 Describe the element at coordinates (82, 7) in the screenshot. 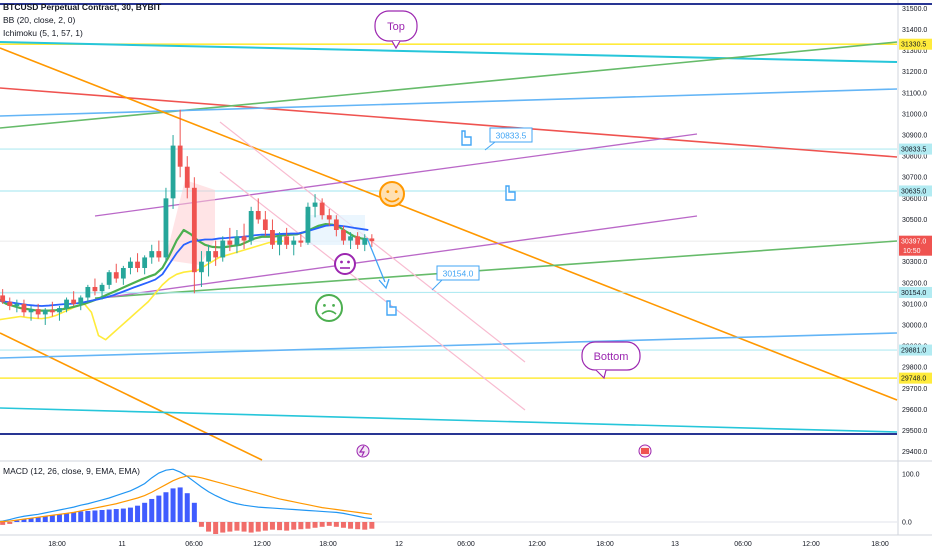

I see `symbol-legend: BTCUSD Perpetual Contract, 30, BYBIT` at that location.